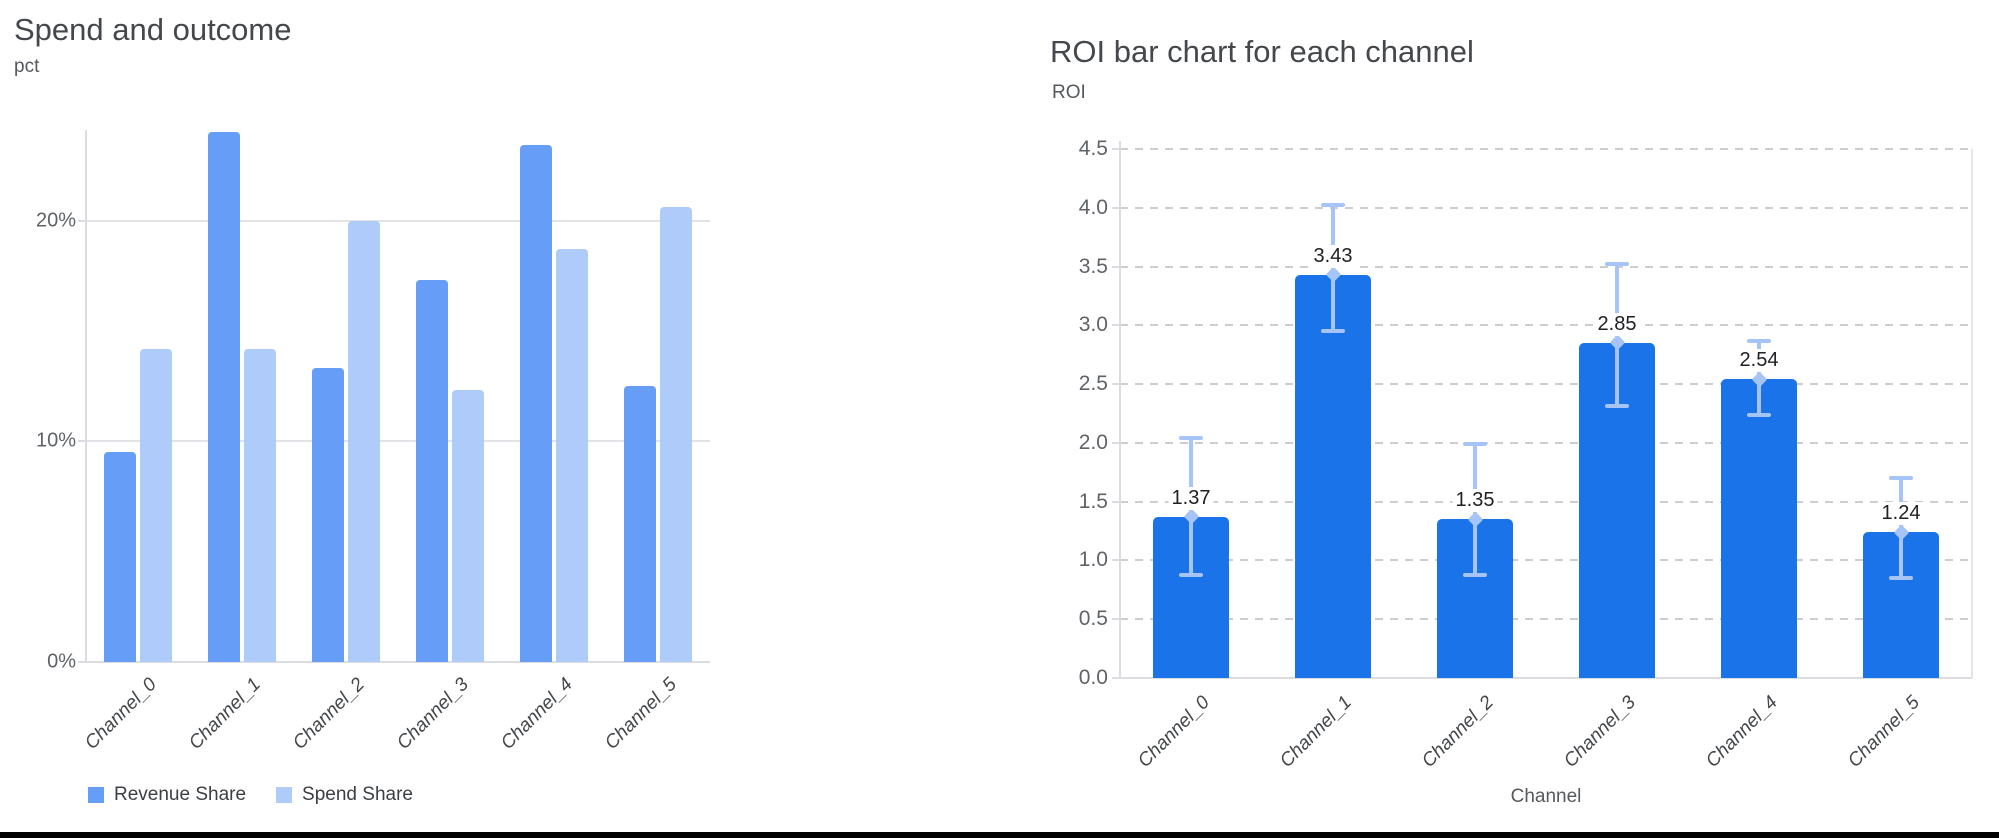 Image resolution: width=1999 pixels, height=838 pixels. I want to click on y-tick-label: 0%, so click(61, 661).